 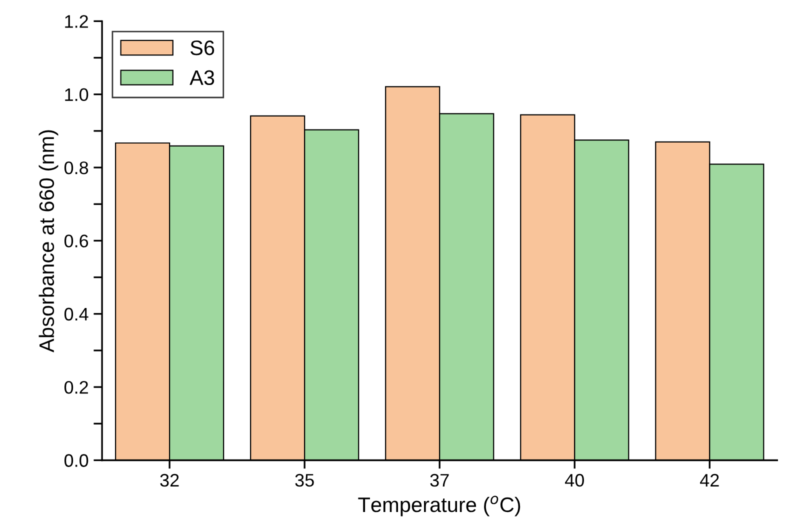 What do you see at coordinates (202, 78) in the screenshot?
I see `legend-label: A3` at bounding box center [202, 78].